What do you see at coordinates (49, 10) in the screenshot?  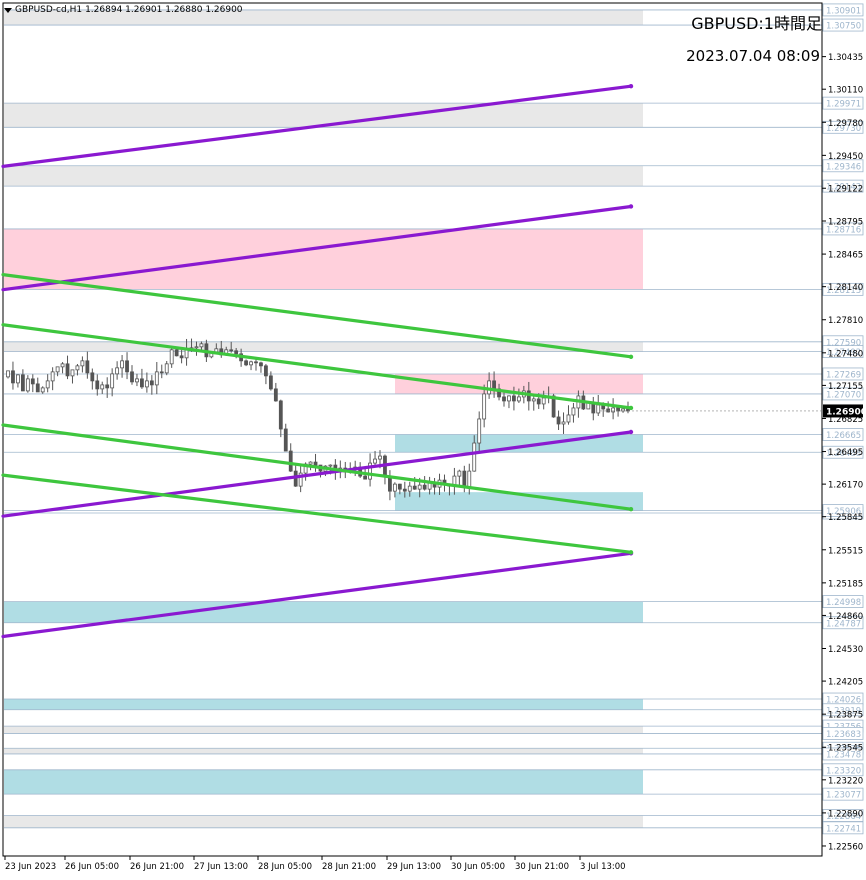 I see `symbol-label: GBPUSD-cd,H1` at bounding box center [49, 10].